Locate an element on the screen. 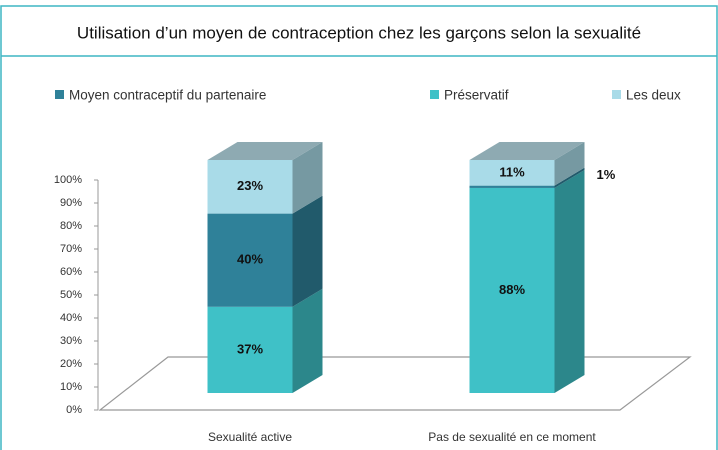  value-label: 23% is located at coordinates (250, 185).